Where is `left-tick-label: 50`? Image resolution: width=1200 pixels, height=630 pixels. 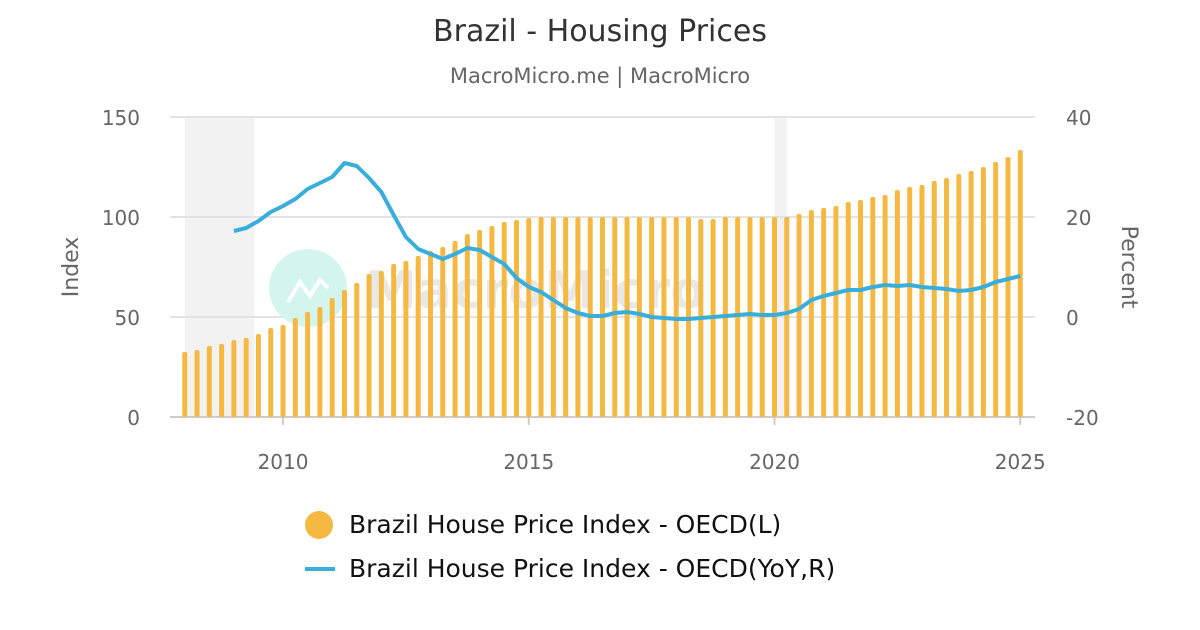 left-tick-label: 50 is located at coordinates (127, 318).